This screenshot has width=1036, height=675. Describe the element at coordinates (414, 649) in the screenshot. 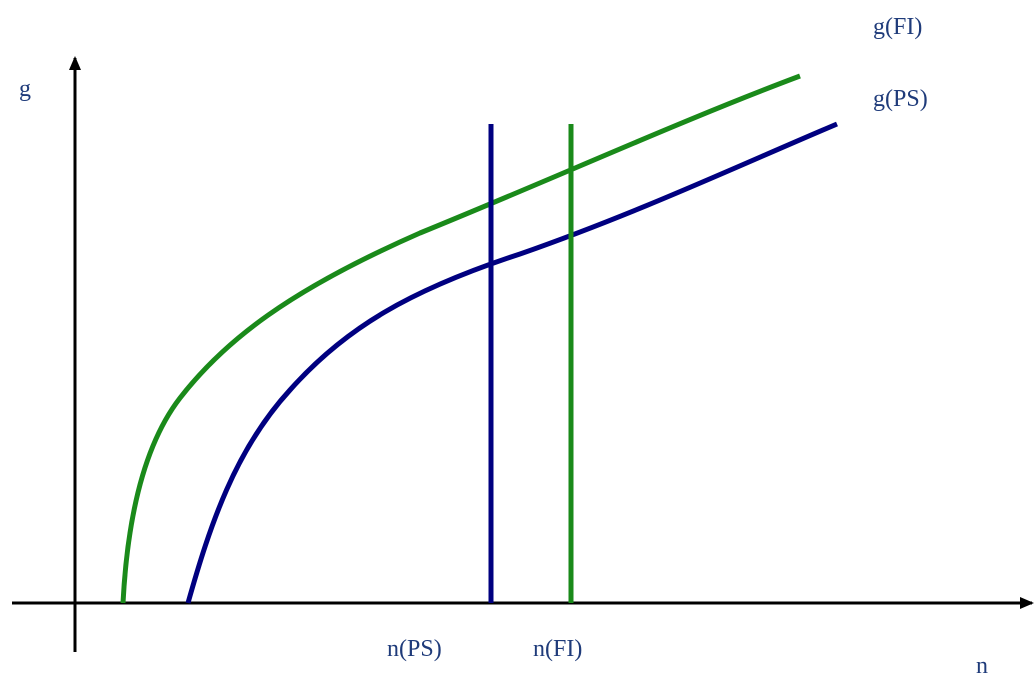

I see `vline-ps-label: n(PS)` at that location.